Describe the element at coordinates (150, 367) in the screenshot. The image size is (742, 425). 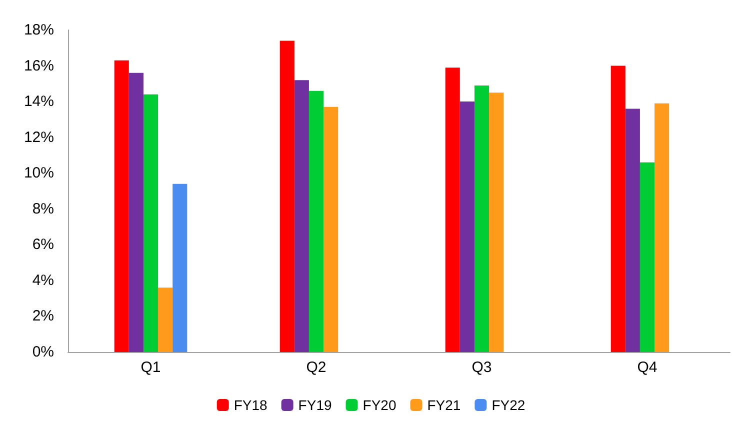
I see `x-tick-label: Q1` at that location.